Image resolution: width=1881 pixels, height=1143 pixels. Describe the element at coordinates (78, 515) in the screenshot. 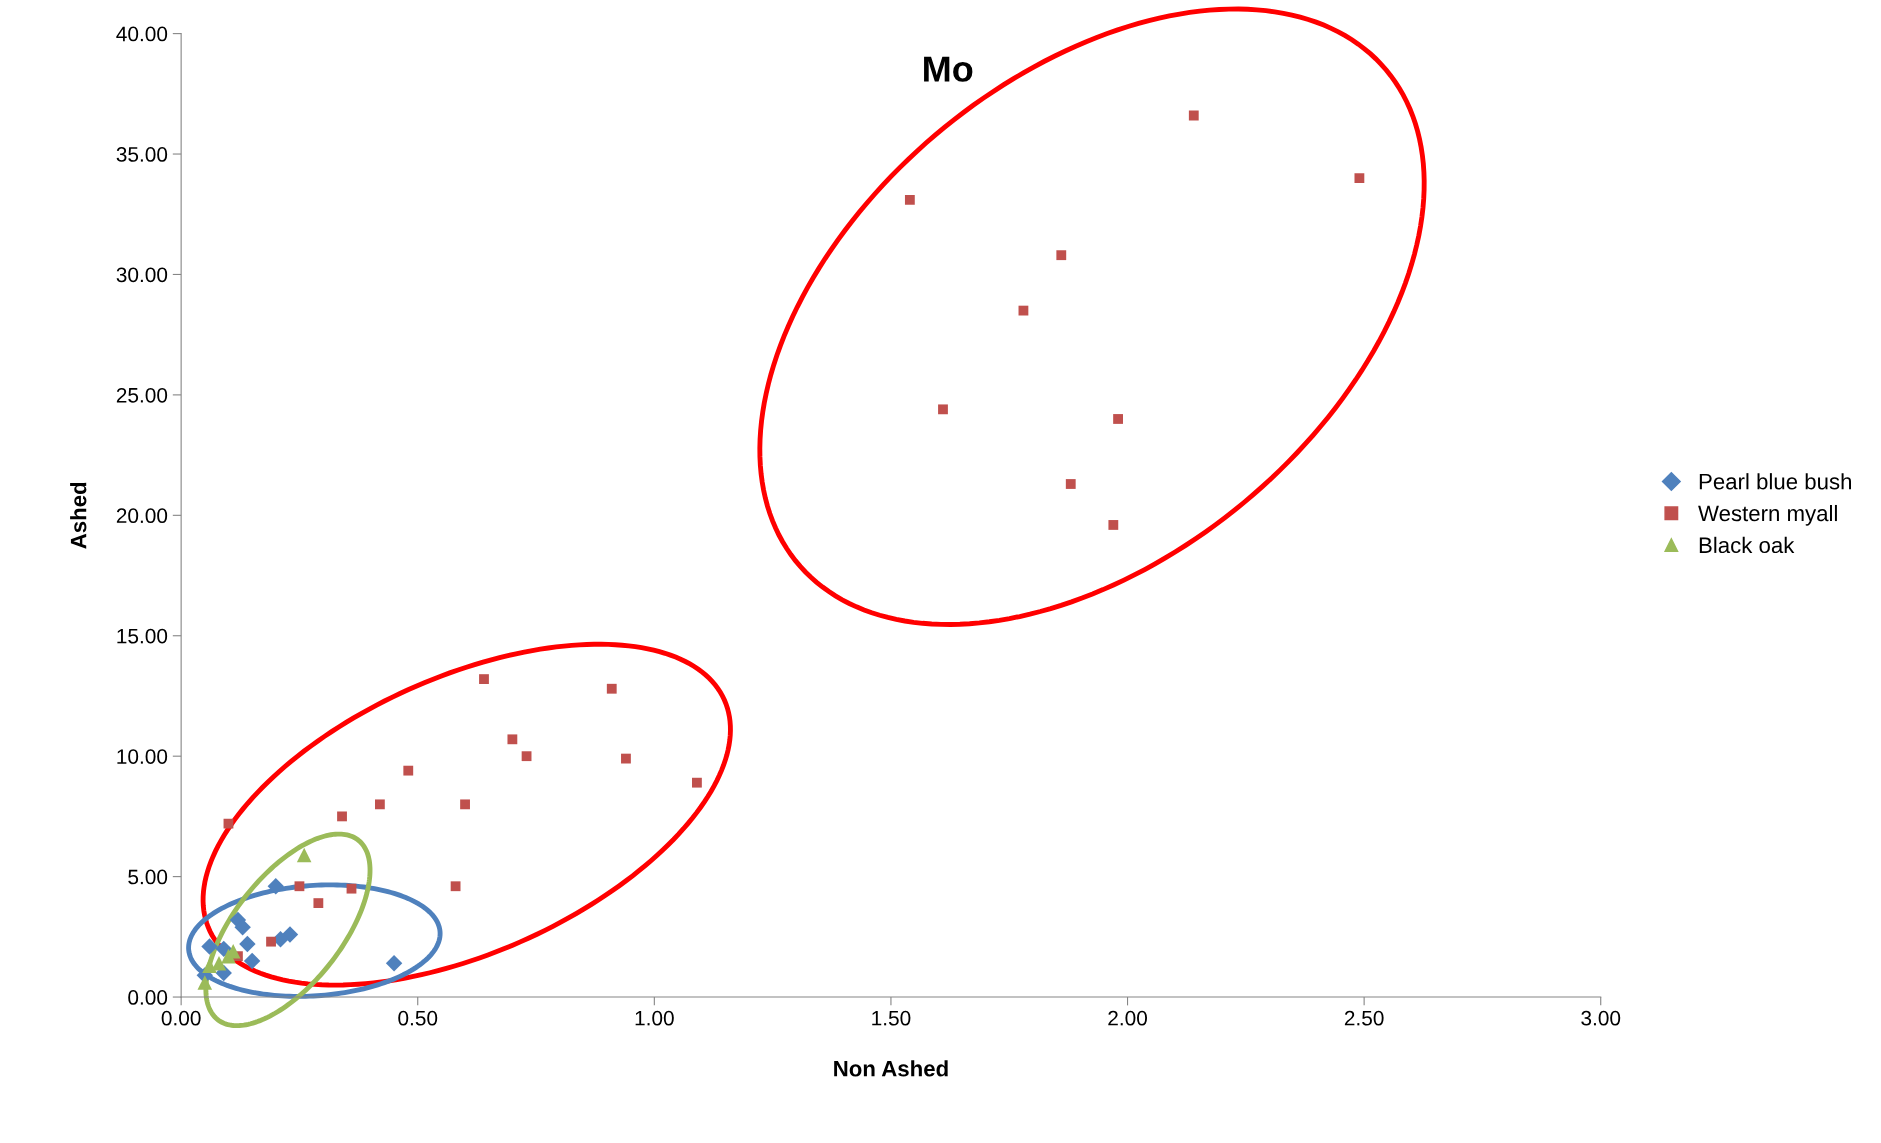

I see `y-axis-title: Ashed` at that location.